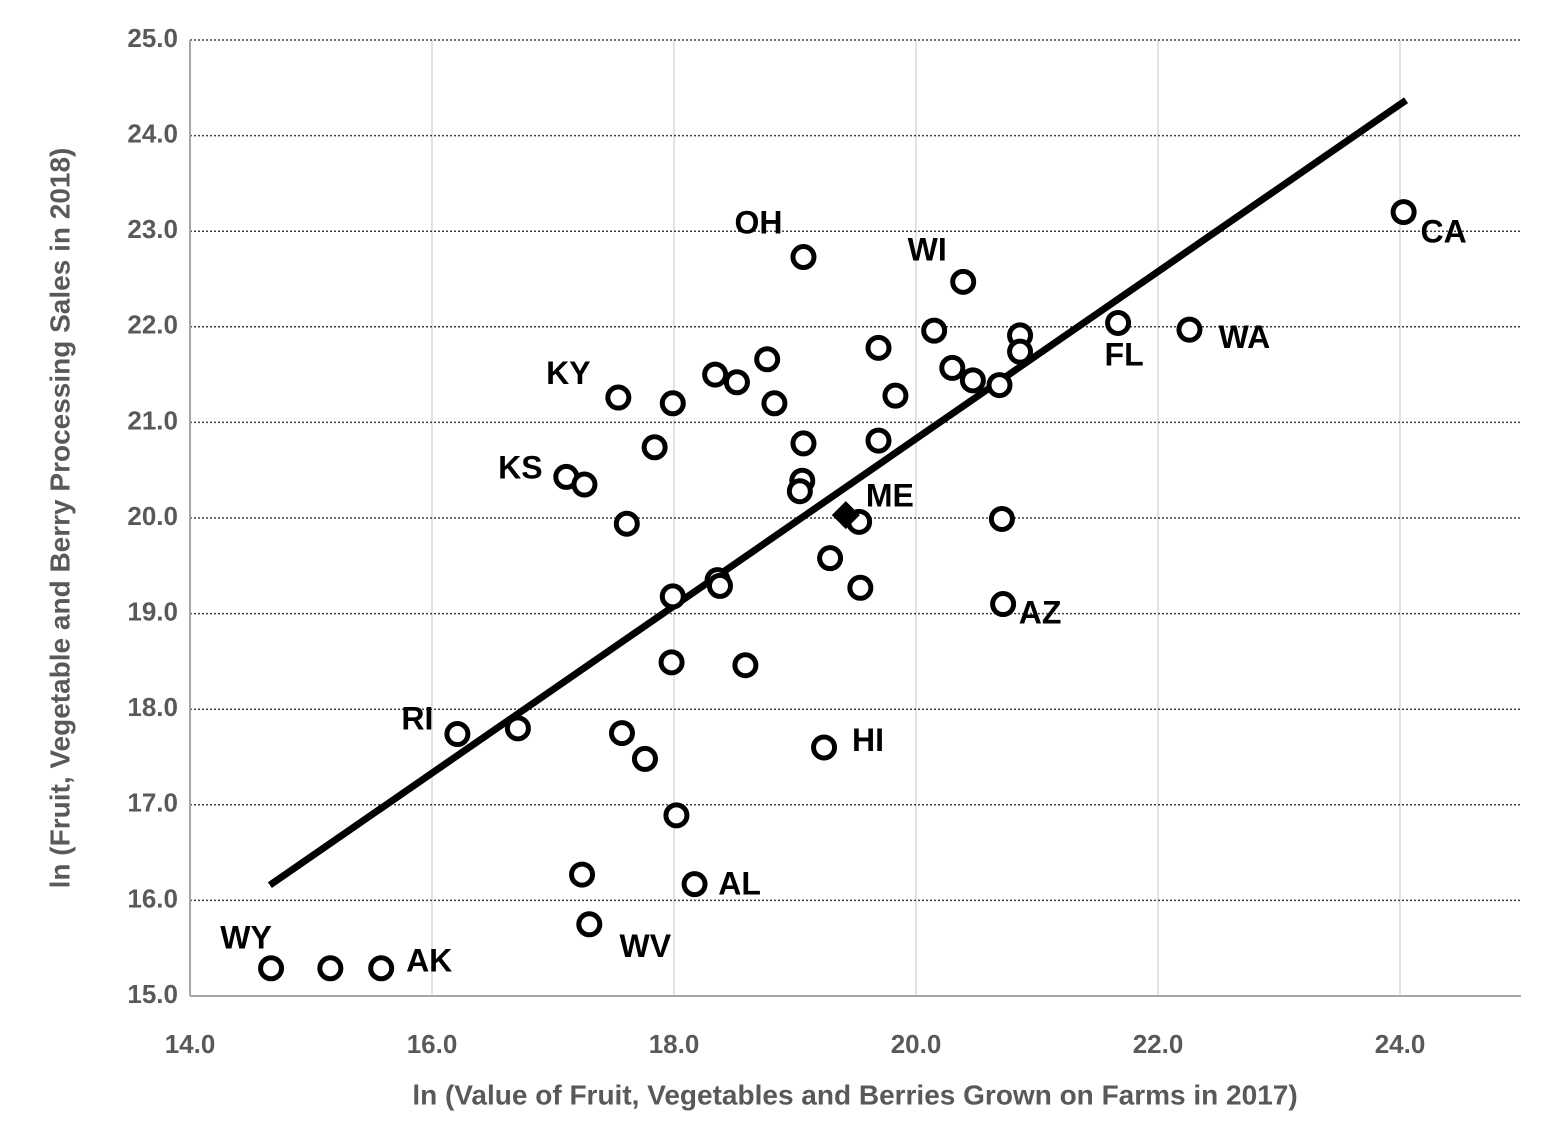 The height and width of the screenshot is (1142, 1565). What do you see at coordinates (152, 420) in the screenshot?
I see `y-tick-label: 21.0` at bounding box center [152, 420].